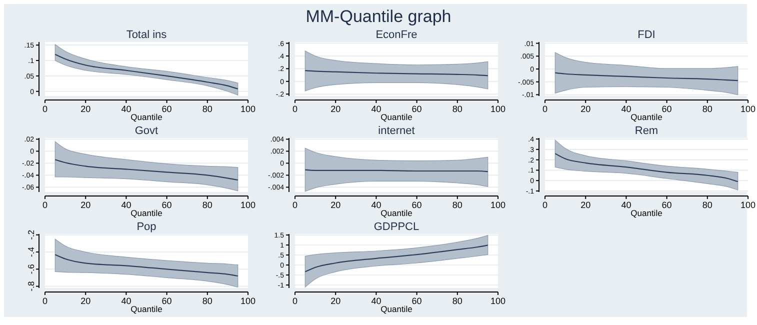 The image size is (757, 325). I want to click on y-tick-label: -.4, so click(31, 251).